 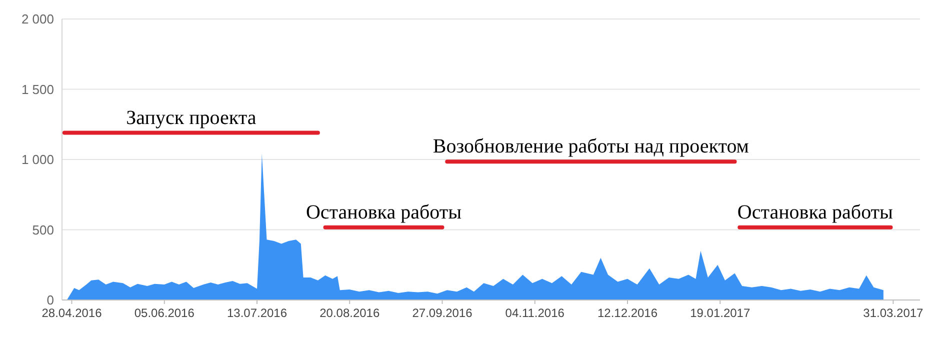 What do you see at coordinates (191, 117) in the screenshot?
I see `series-label: Запуск проекта` at bounding box center [191, 117].